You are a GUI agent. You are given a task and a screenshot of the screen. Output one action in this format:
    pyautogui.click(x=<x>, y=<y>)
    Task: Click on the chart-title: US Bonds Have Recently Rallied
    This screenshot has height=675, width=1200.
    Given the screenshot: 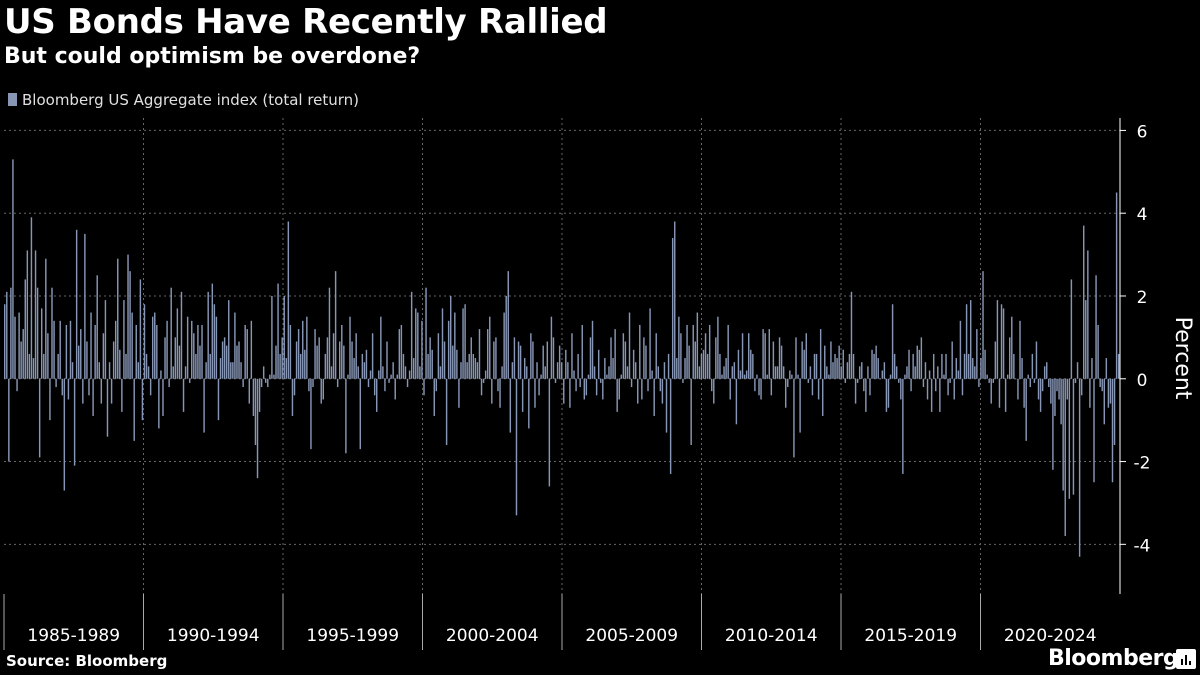 What is the action you would take?
    pyautogui.click(x=306, y=22)
    